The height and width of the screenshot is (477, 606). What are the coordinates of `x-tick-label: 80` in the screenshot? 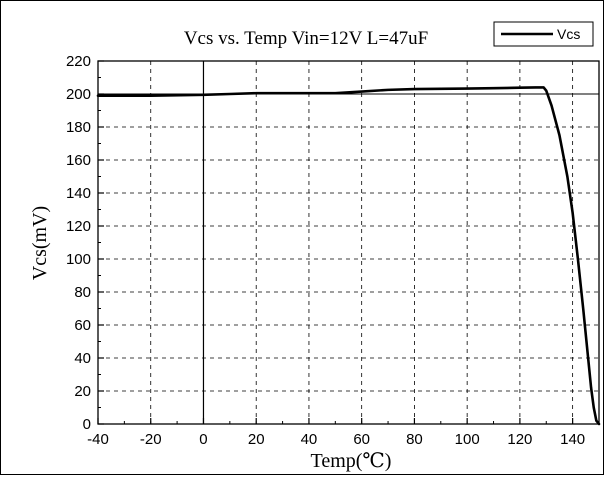 It's located at (414, 439).